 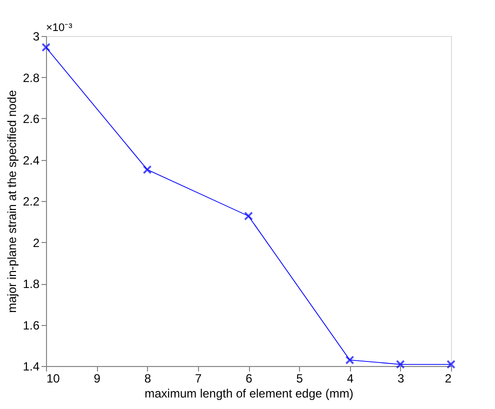 What do you see at coordinates (198, 379) in the screenshot?
I see `x-tick-label: 7` at bounding box center [198, 379].